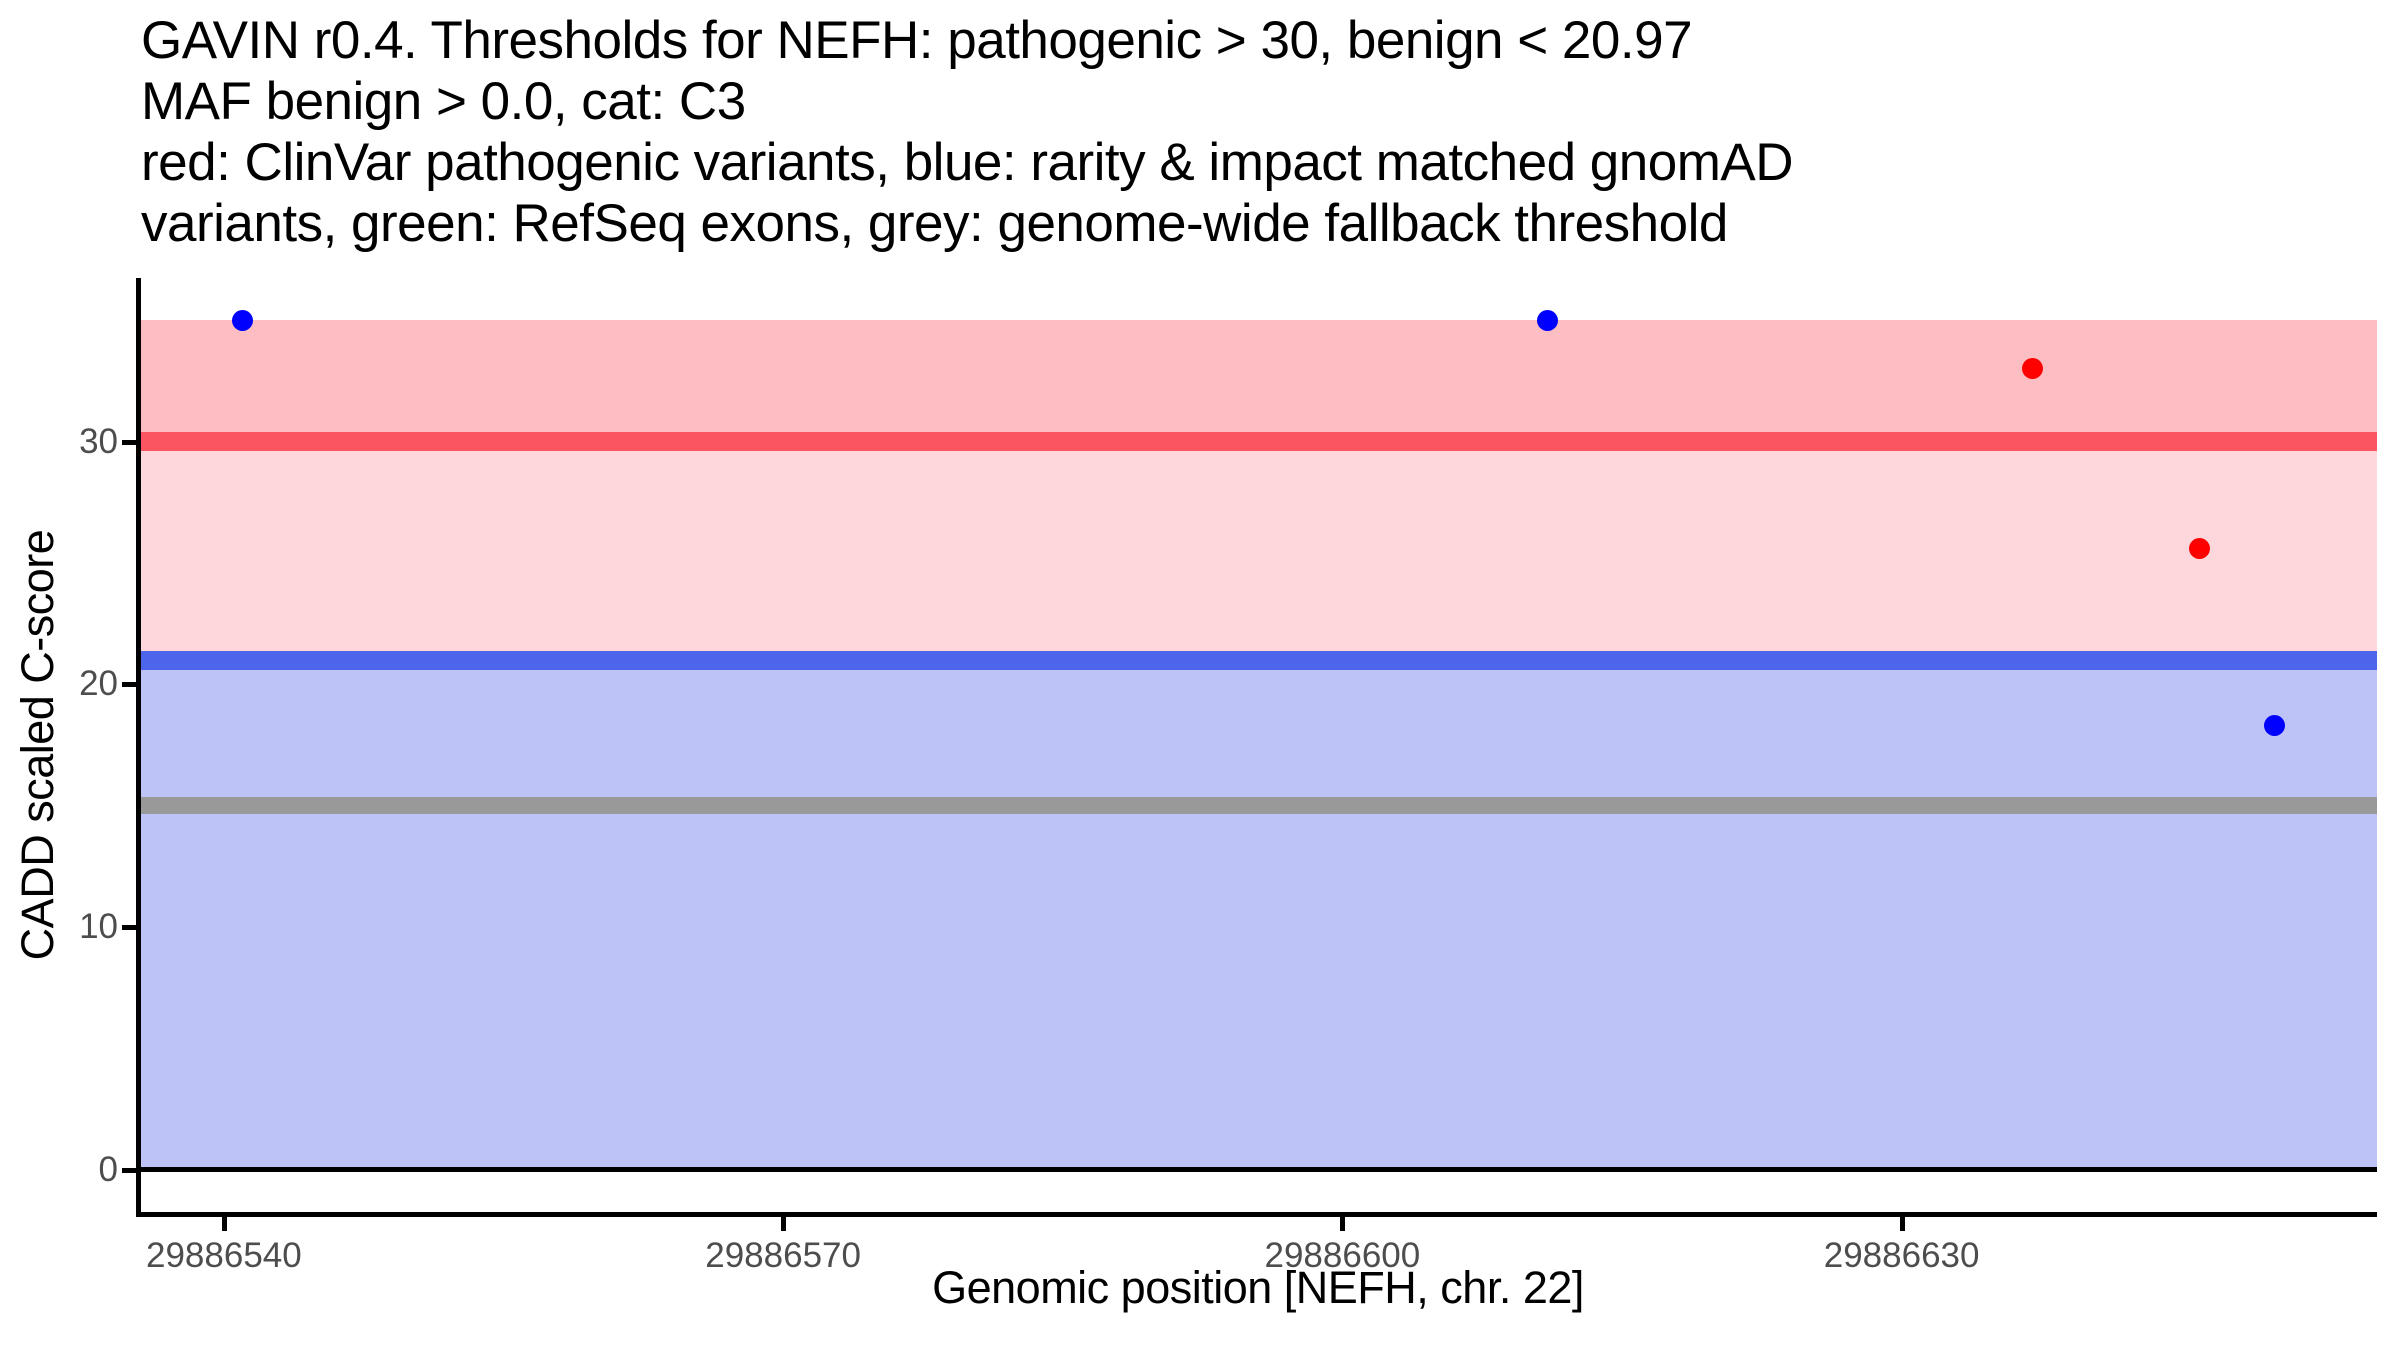 This screenshot has height=1350, width=2400. What do you see at coordinates (224, 1255) in the screenshot?
I see `x-tick-label: 29886540` at bounding box center [224, 1255].